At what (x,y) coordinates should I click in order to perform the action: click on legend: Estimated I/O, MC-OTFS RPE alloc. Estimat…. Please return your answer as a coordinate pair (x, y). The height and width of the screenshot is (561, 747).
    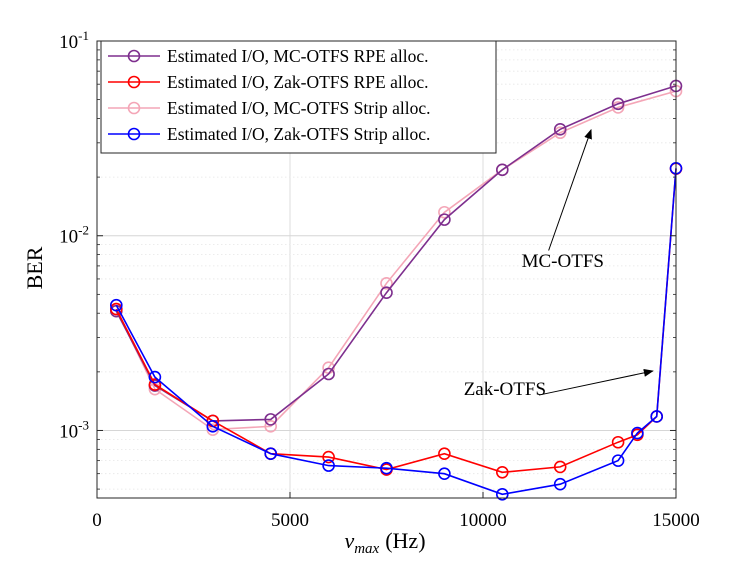
    Looking at the image, I should click on (298, 97).